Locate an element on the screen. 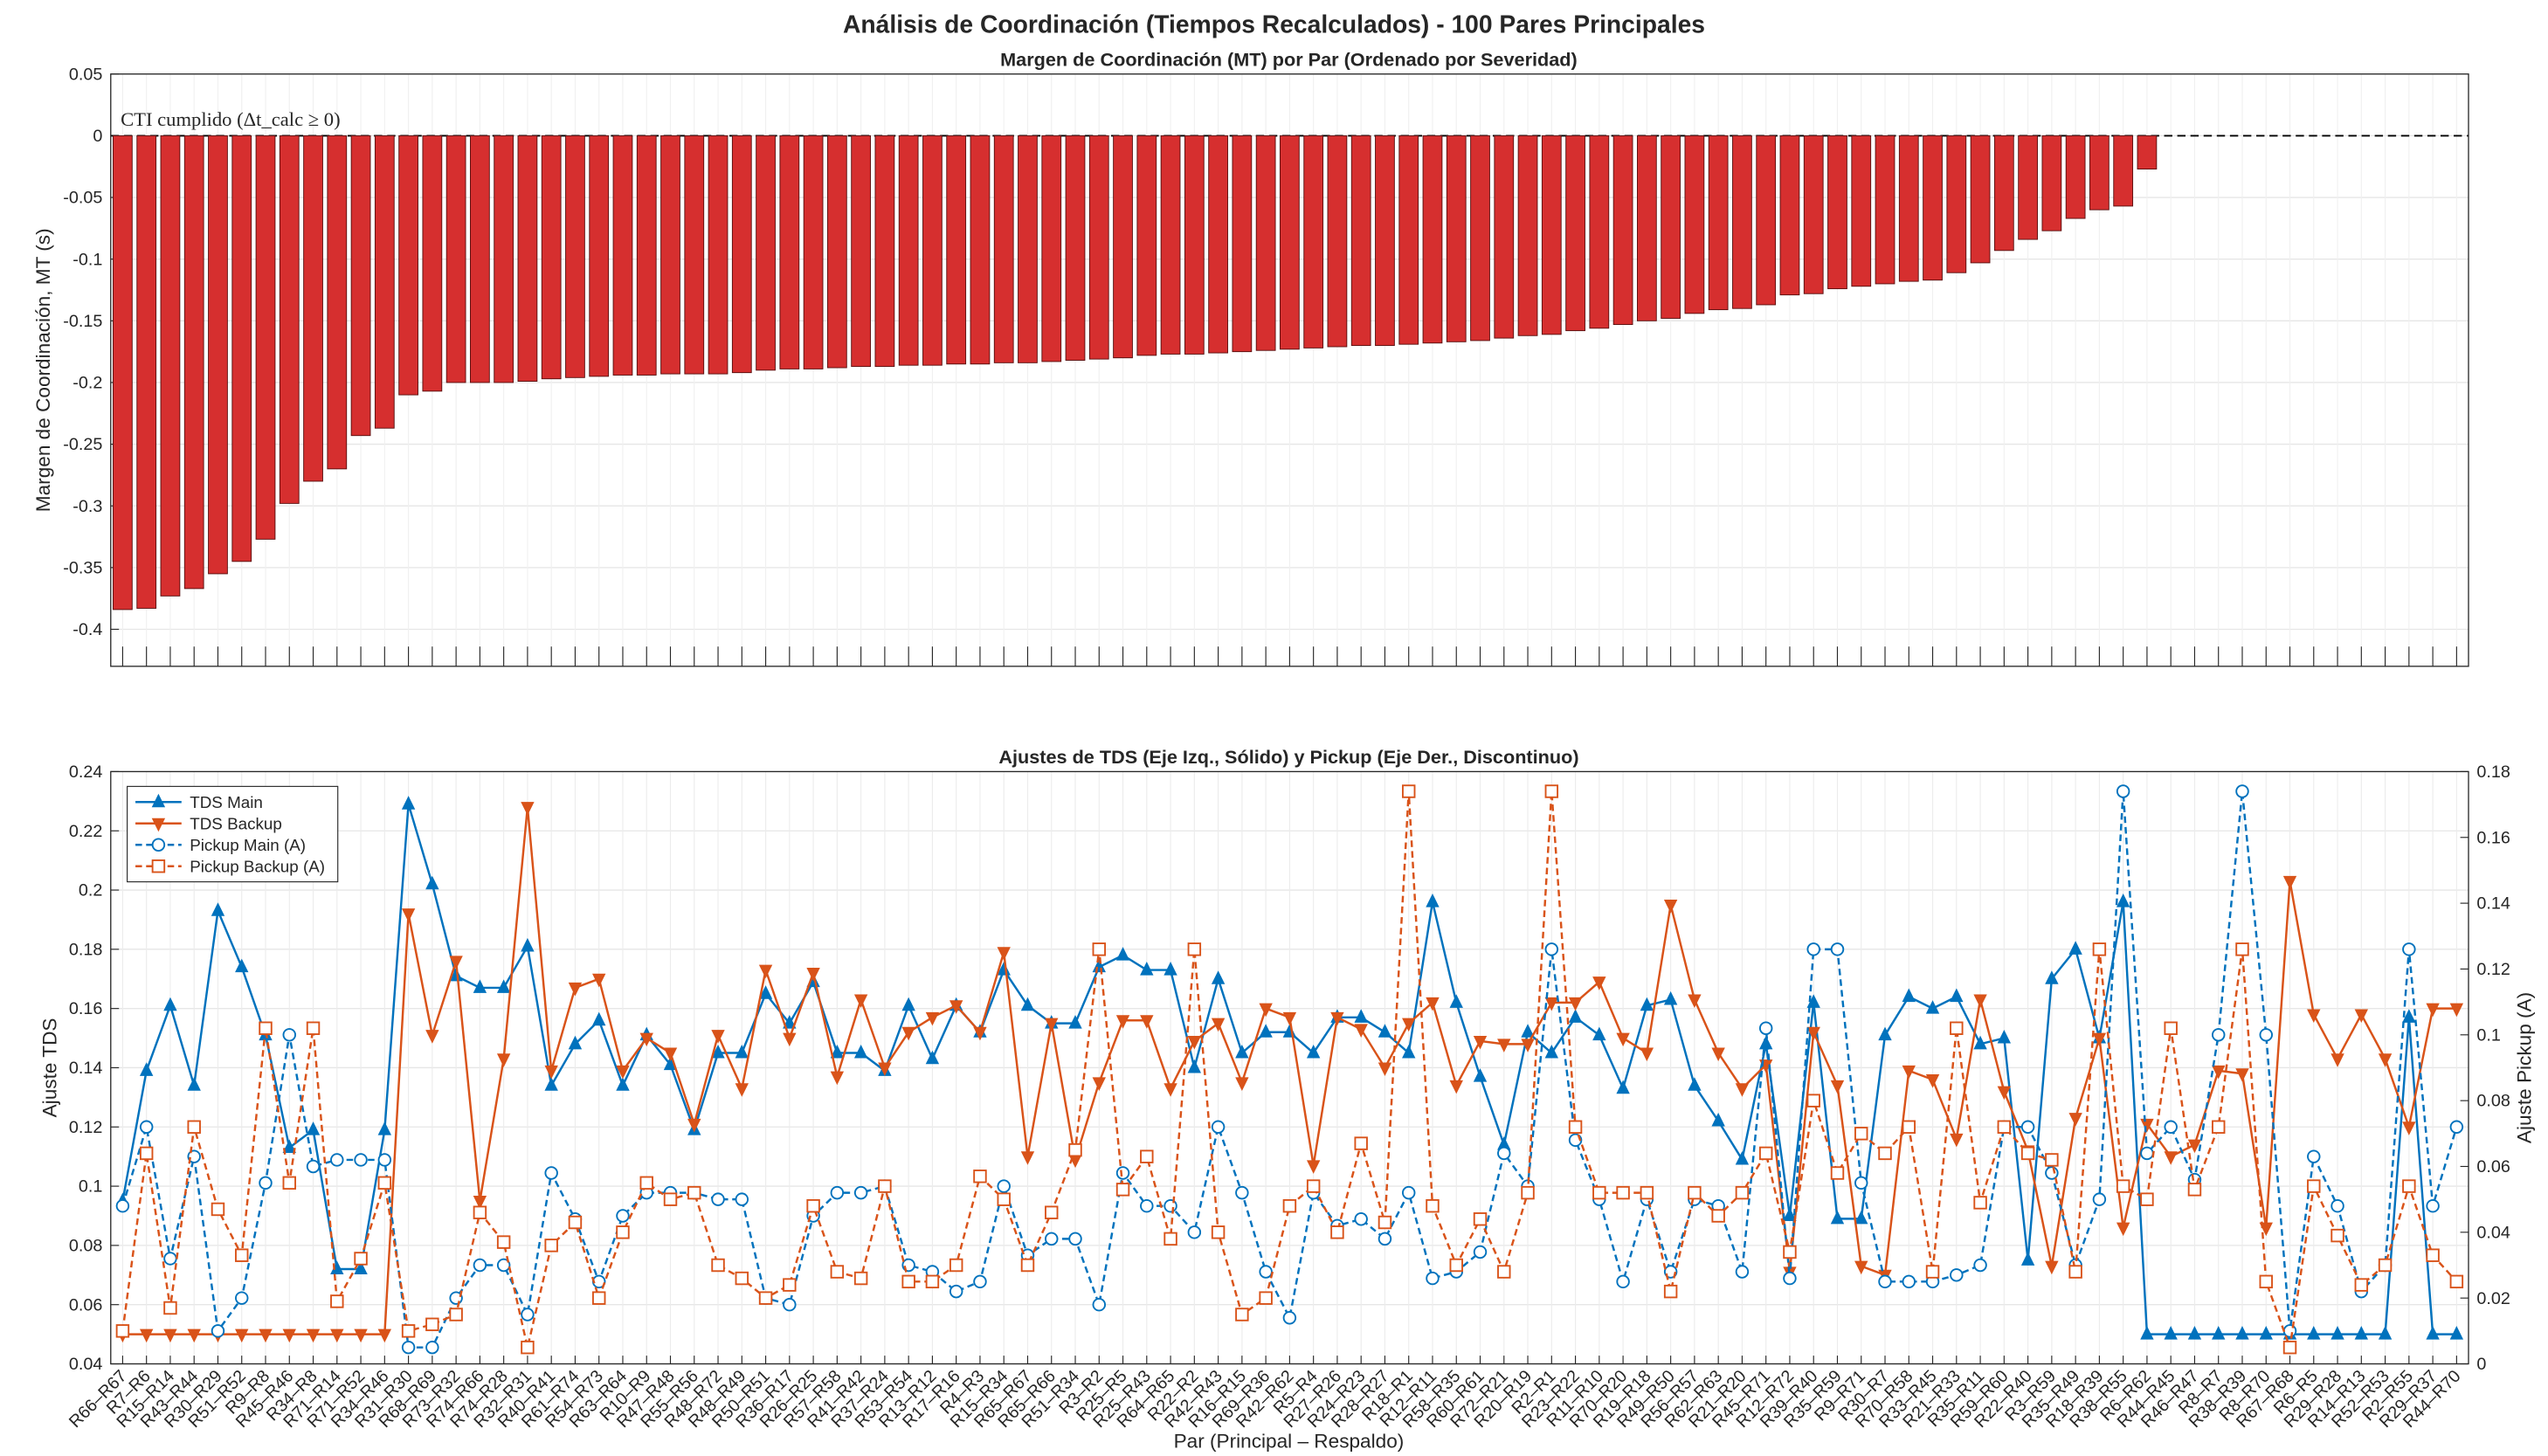 Image resolution: width=2548 pixels, height=1456 pixels. annotation: CTI cumplido (Δt_calc ≥ 0) is located at coordinates (231, 119).